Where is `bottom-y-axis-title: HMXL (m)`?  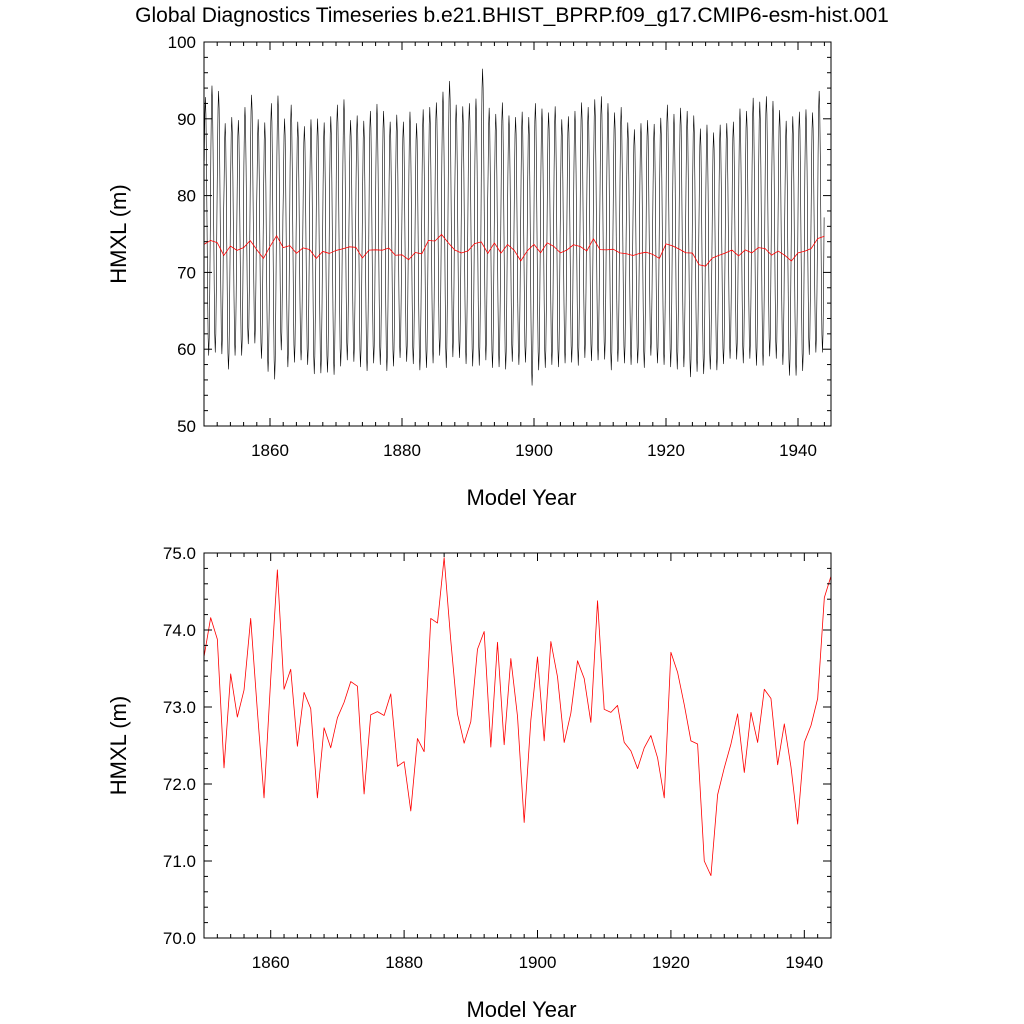
bottom-y-axis-title: HMXL (m) is located at coordinates (118, 745).